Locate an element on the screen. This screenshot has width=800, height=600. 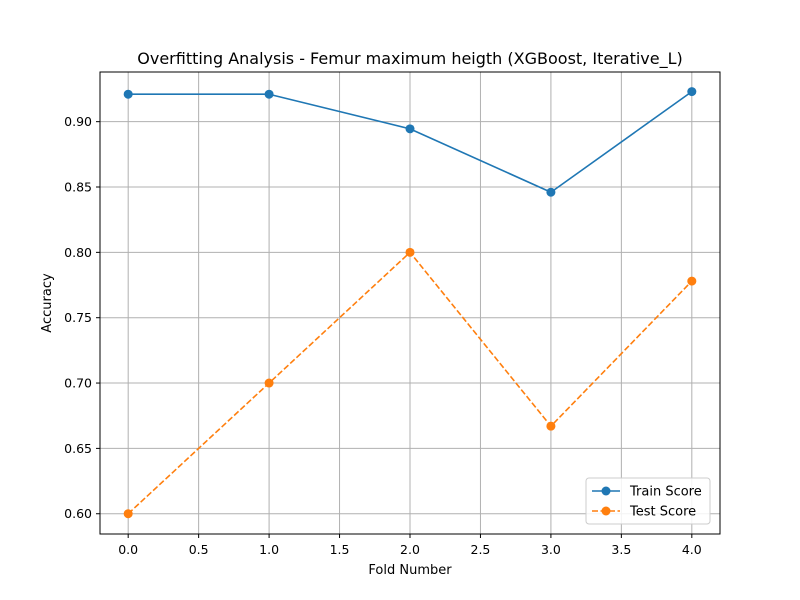
x-tick-label: 2.0 is located at coordinates (410, 549).